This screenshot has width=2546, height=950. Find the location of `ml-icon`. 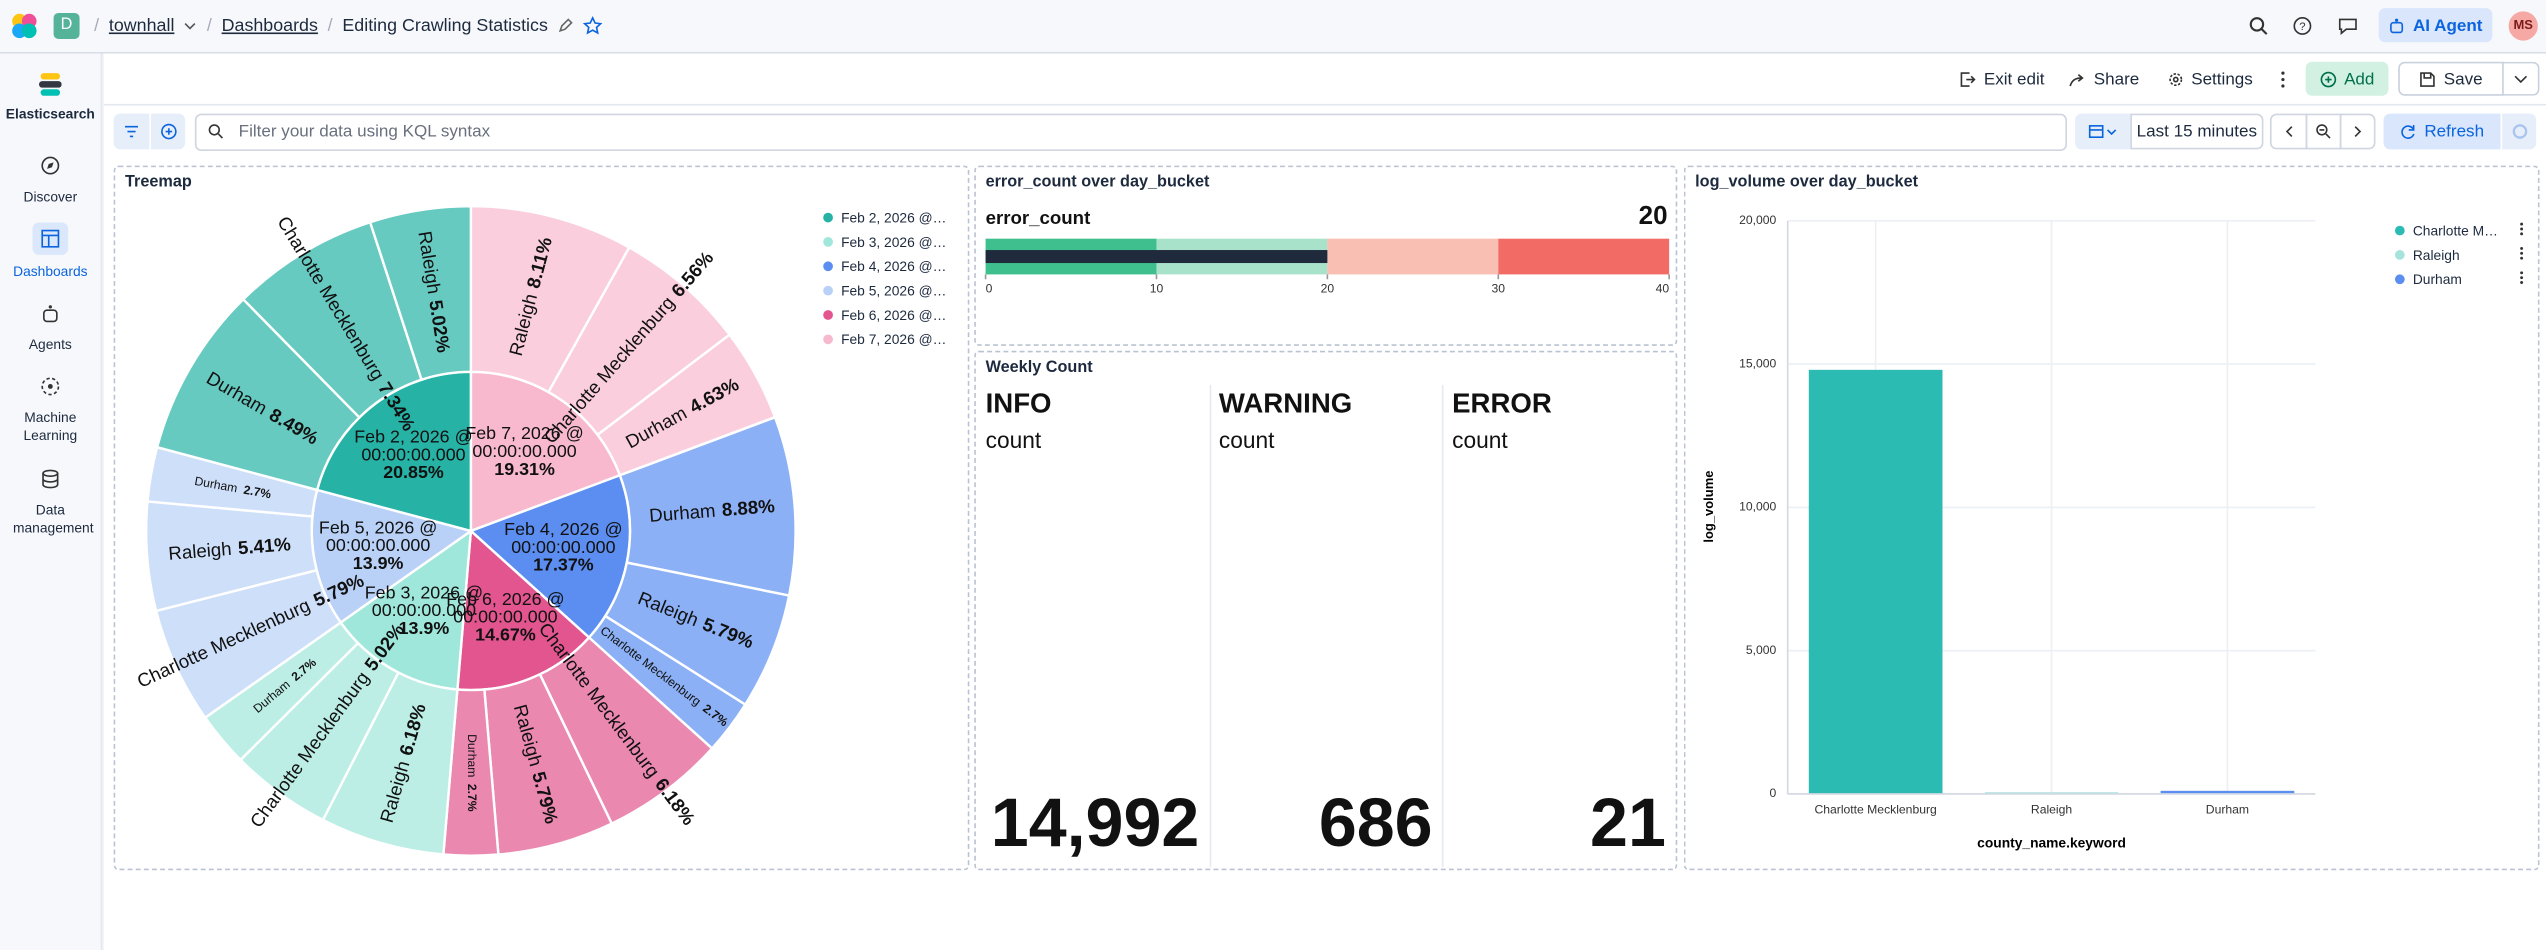

ml-icon is located at coordinates (50, 386).